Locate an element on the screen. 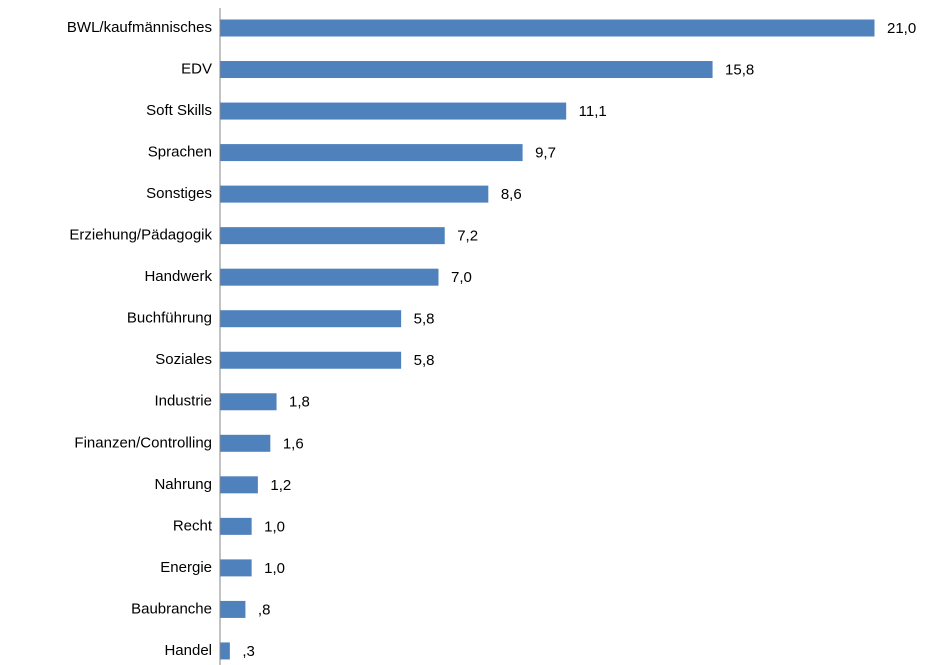 This screenshot has height=665, width=932. value-label: 8,6 is located at coordinates (511, 194).